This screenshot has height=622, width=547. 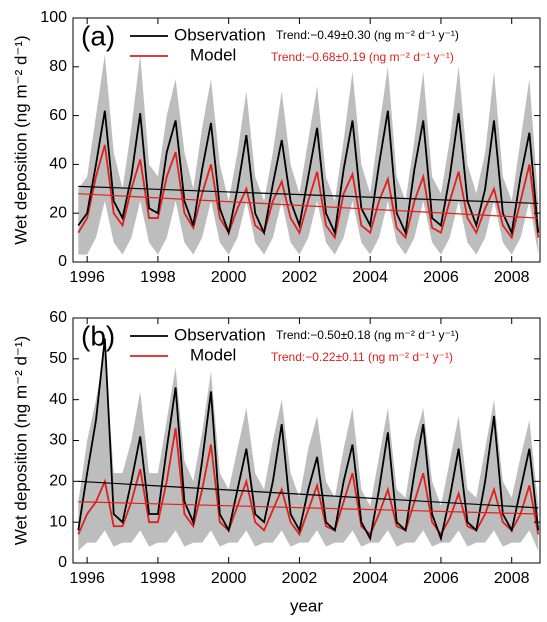 I want to click on y-tick-label: 50, so click(x=58, y=358).